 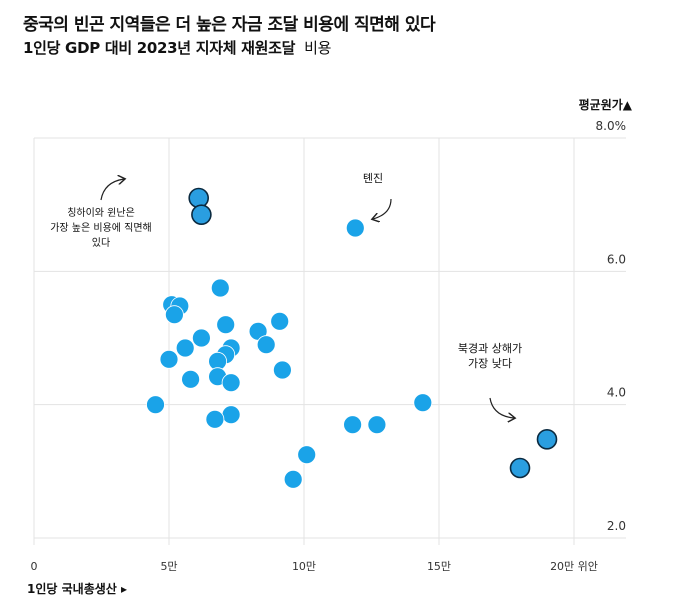 What do you see at coordinates (101, 243) in the screenshot?
I see `annotation-poor-line: 있다` at bounding box center [101, 243].